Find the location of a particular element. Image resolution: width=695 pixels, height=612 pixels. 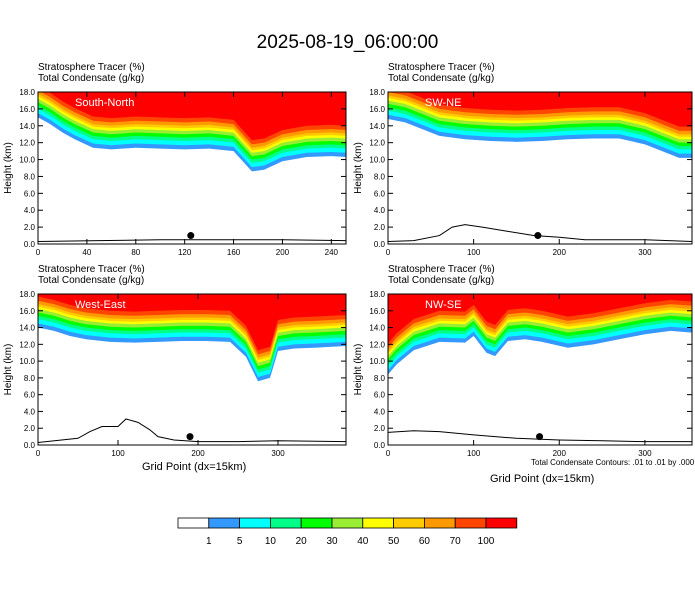

panel-name: West-East is located at coordinates (100, 305).